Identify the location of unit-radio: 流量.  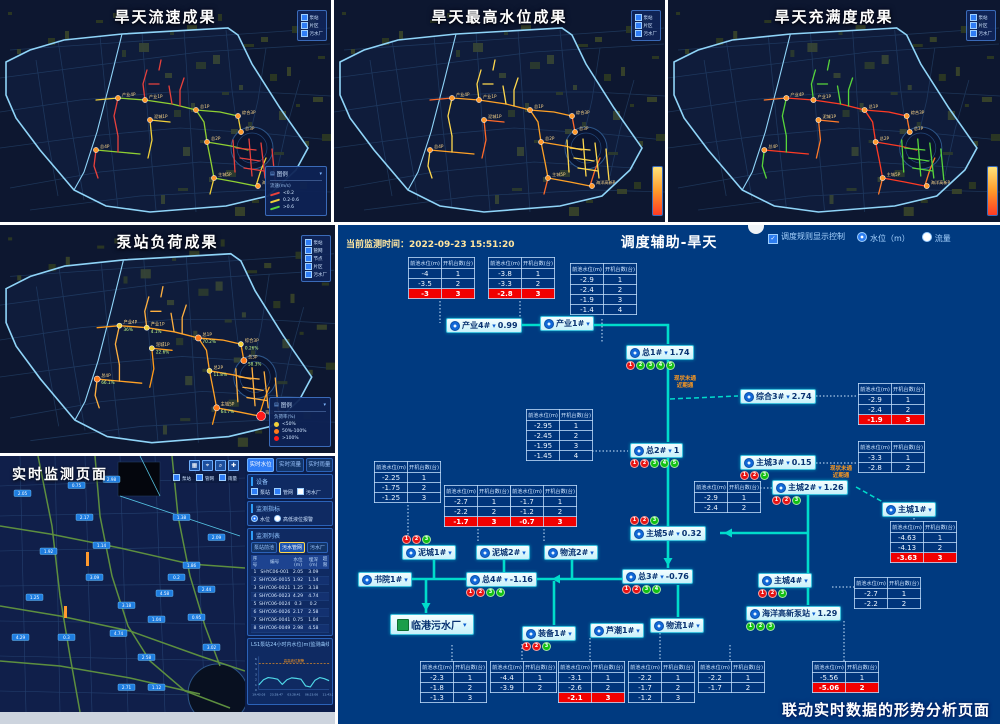
(936, 237).